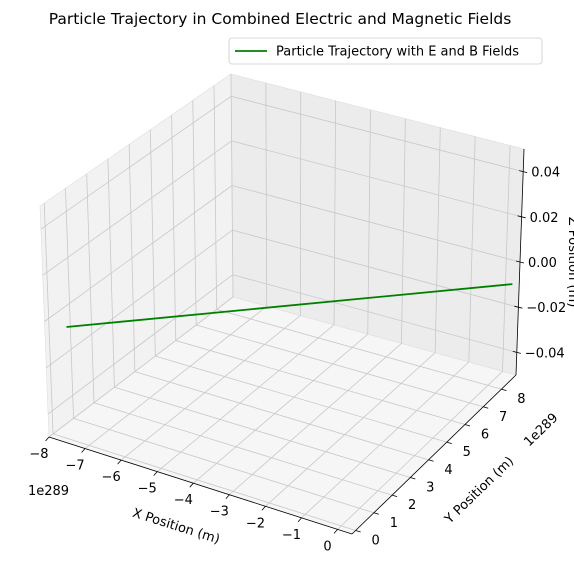 The height and width of the screenshot is (581, 574). I want to click on x-axis-ticks: −8 −7 −6 −5 −4 −3 −2 −1 0, so click(183, 495).